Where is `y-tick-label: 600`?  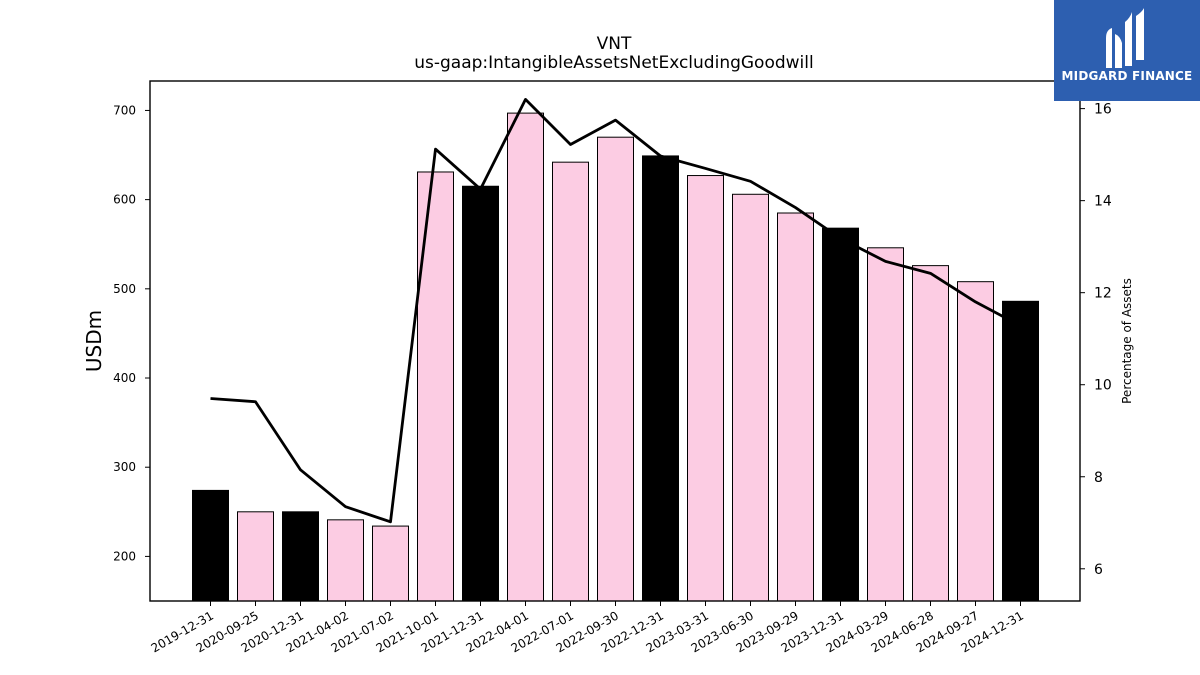
y-tick-label: 600 is located at coordinates (124, 200).